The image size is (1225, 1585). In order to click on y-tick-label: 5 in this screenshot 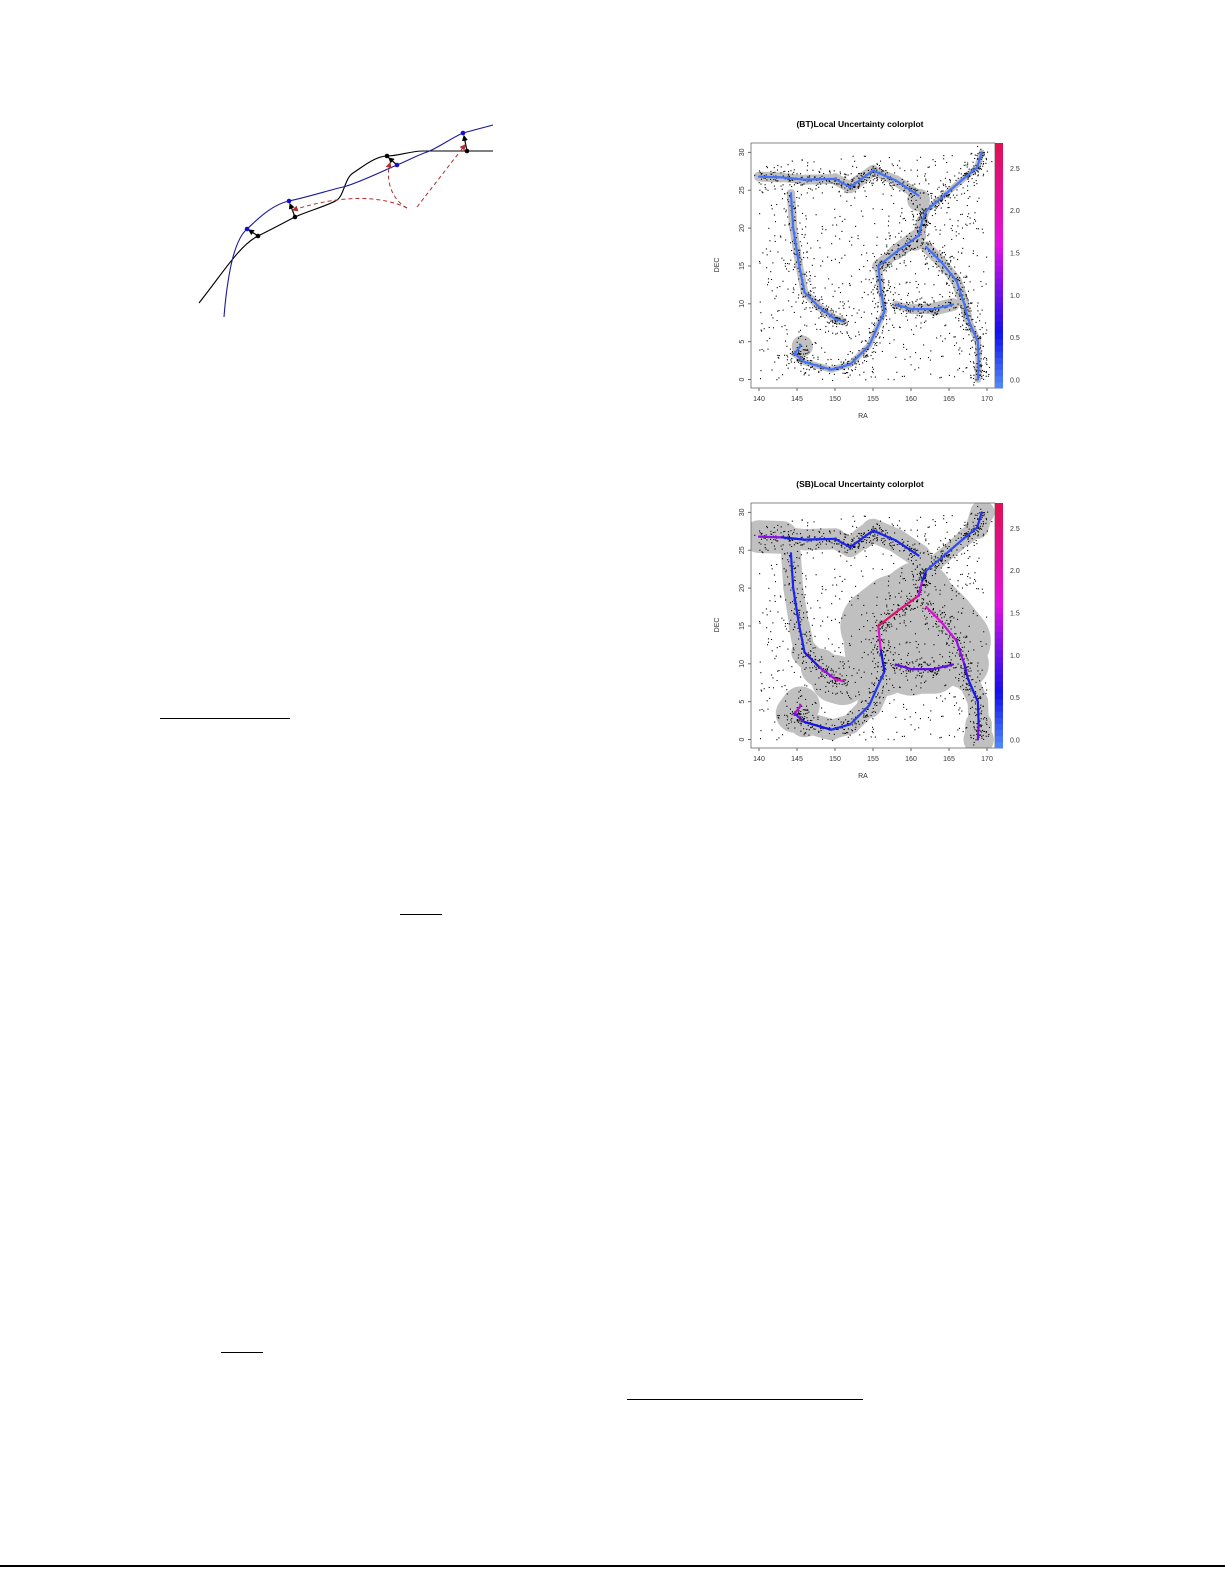, I will do `click(742, 342)`.